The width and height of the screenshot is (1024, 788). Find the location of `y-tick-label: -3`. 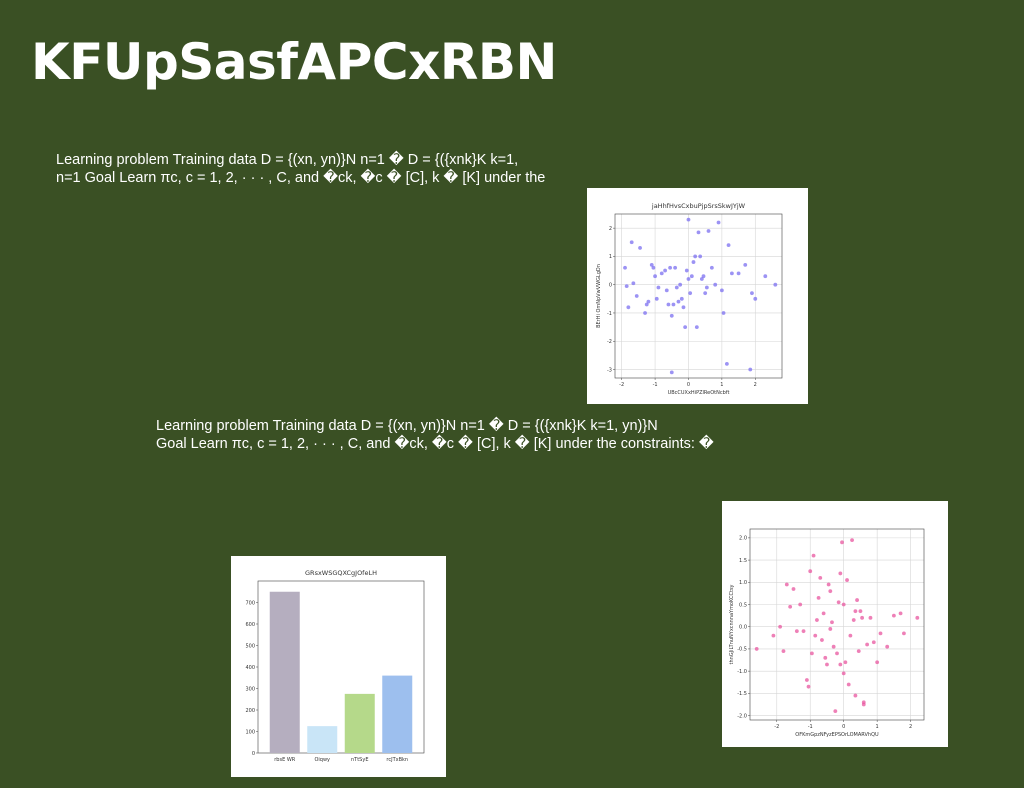

y-tick-label: -3 is located at coordinates (609, 370).